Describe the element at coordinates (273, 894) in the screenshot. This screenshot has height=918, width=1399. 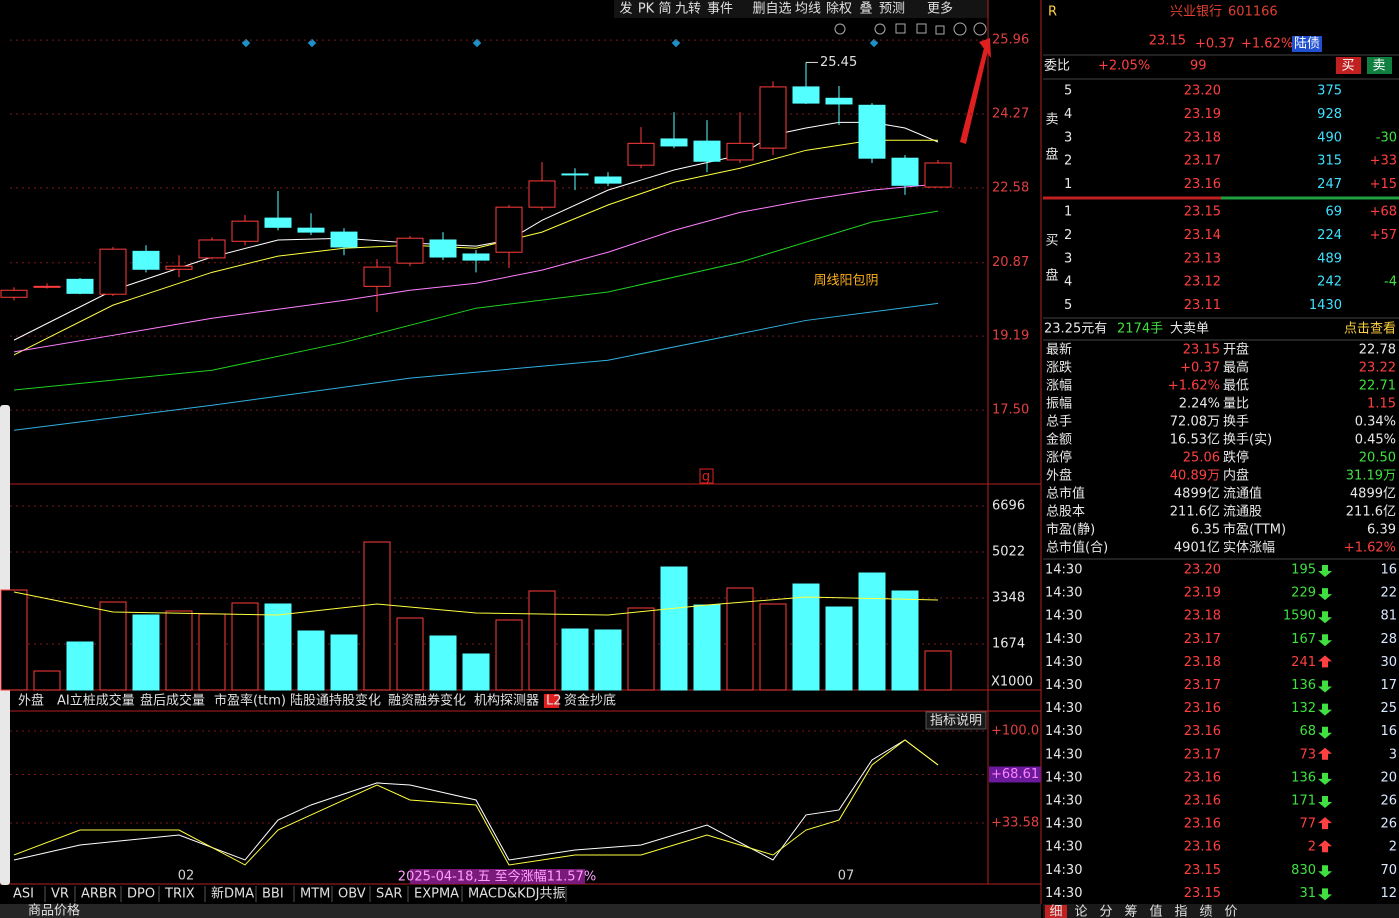
I see `indicator-tab: BBI` at that location.